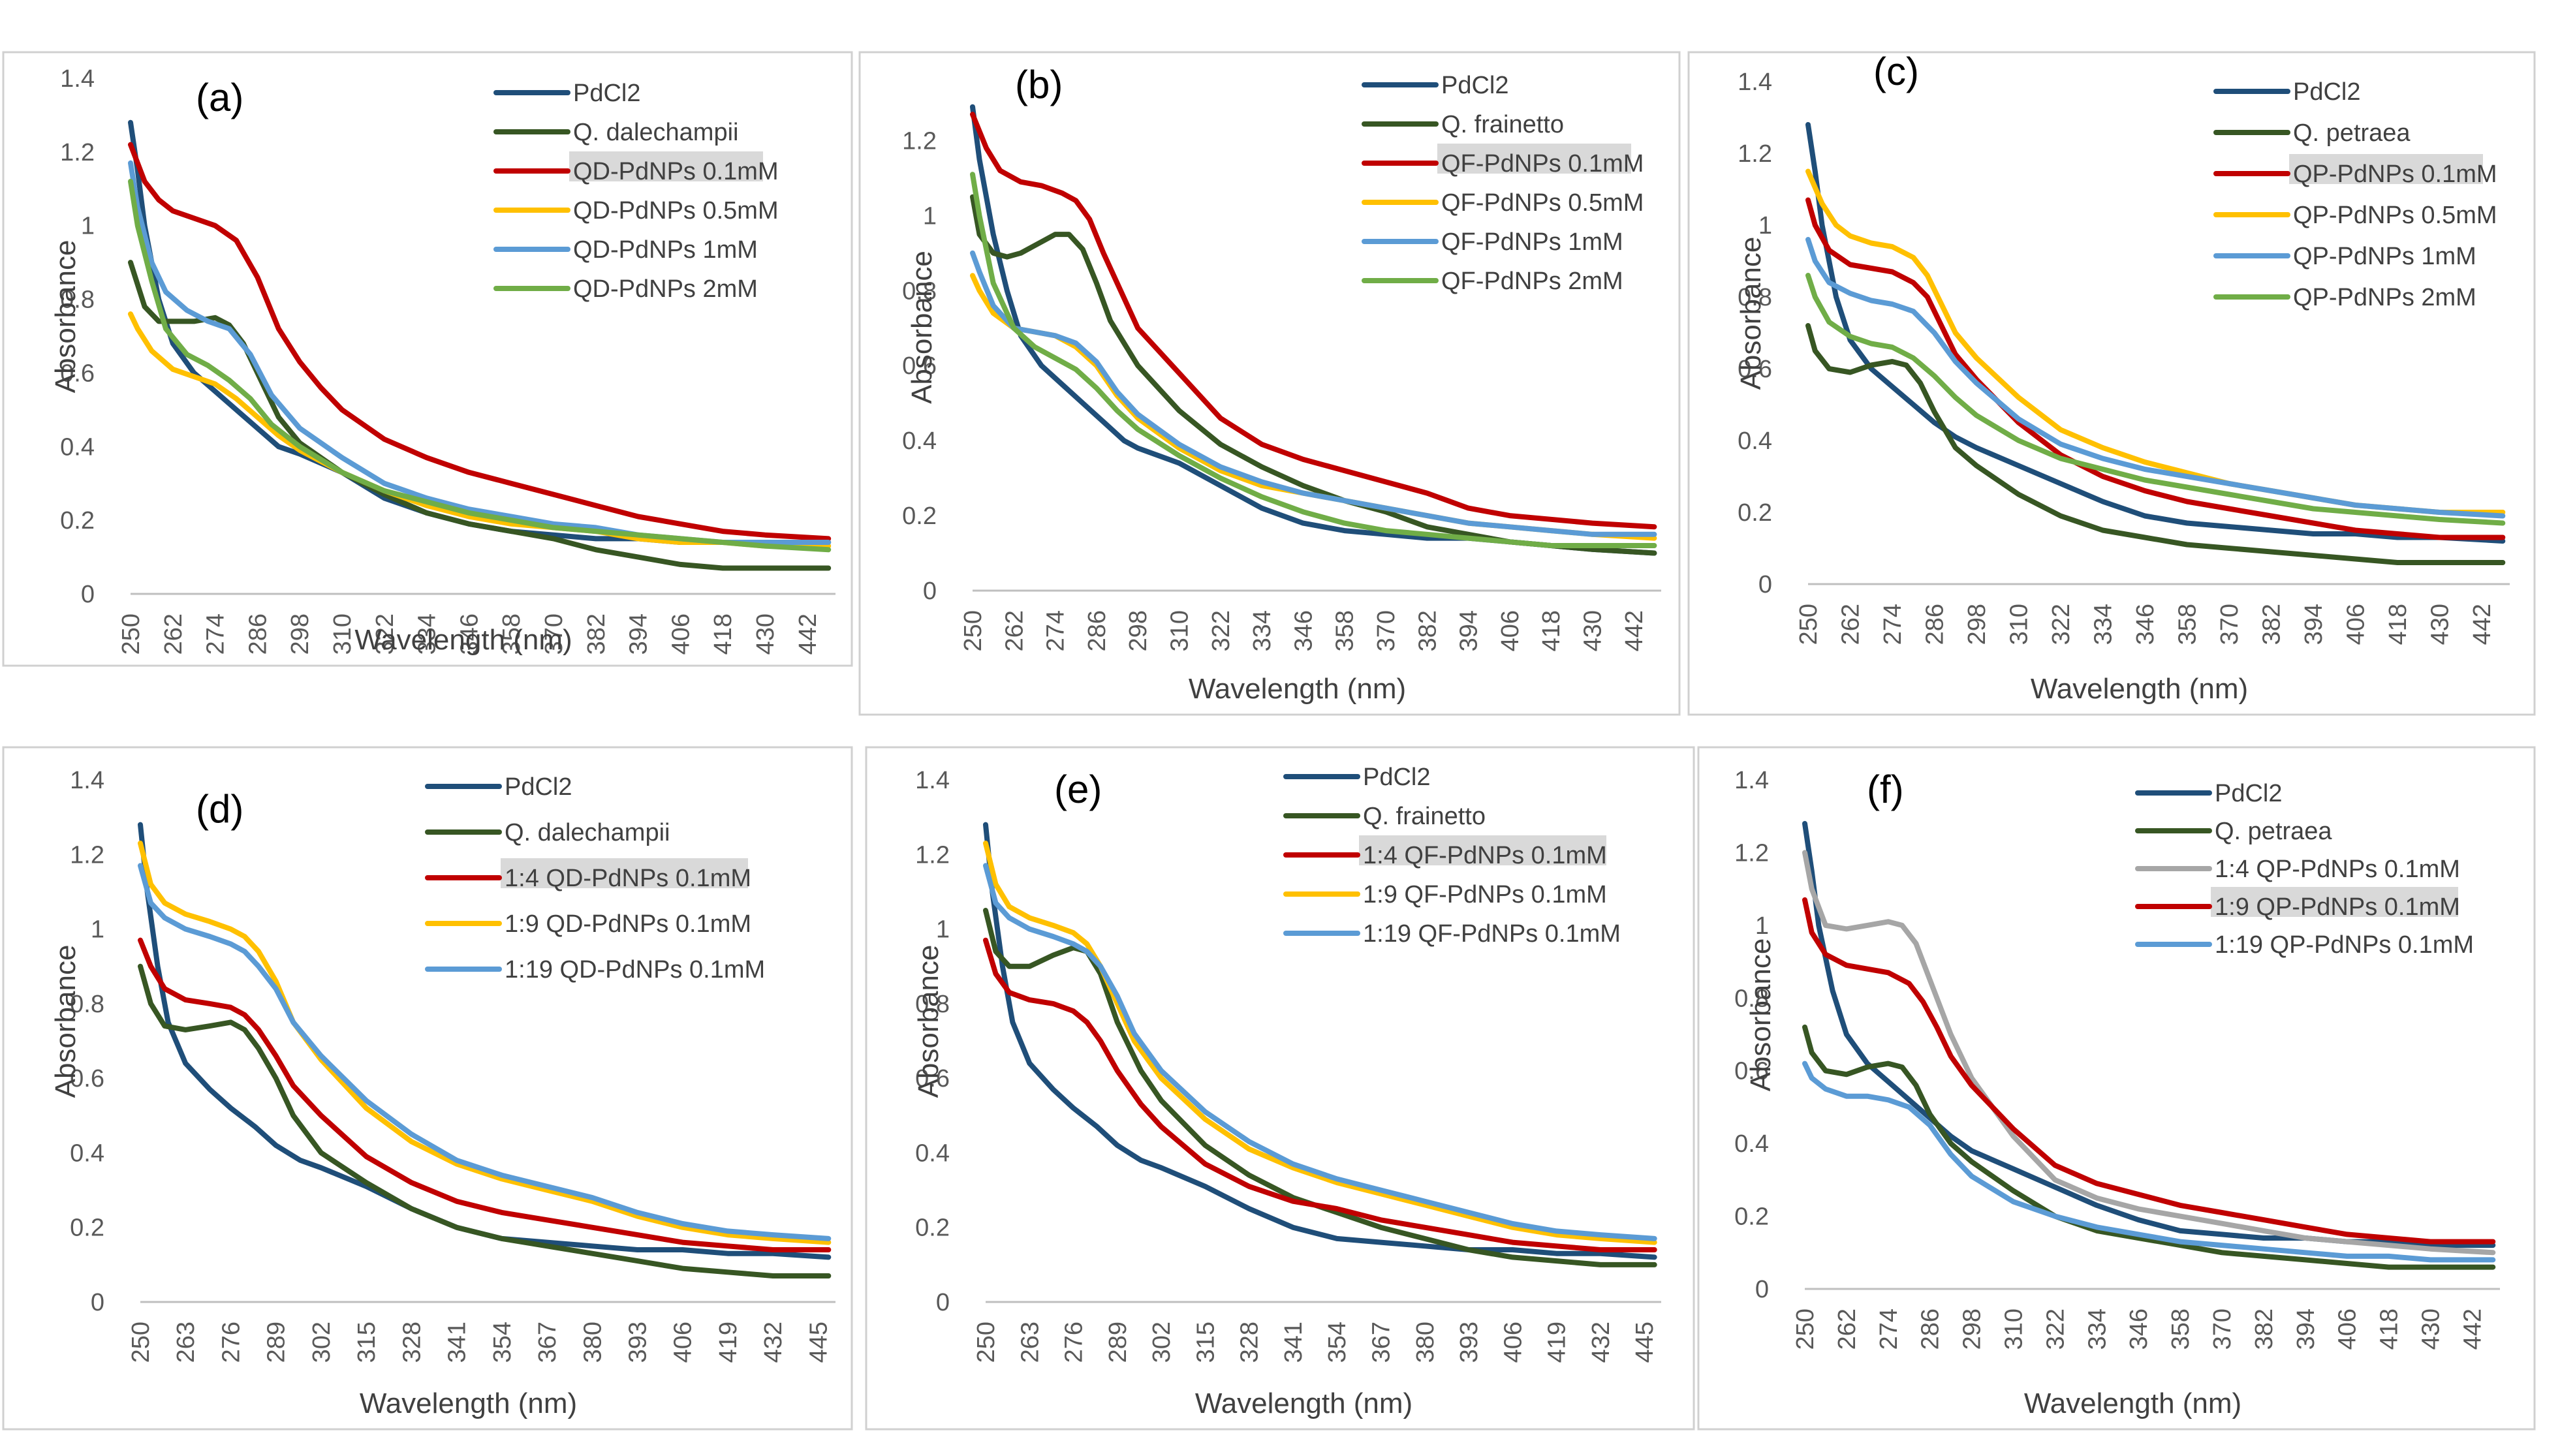 This screenshot has width=2560, height=1456. I want to click on legend-label: QF-PdNPs 0.1mM, so click(1542, 164).